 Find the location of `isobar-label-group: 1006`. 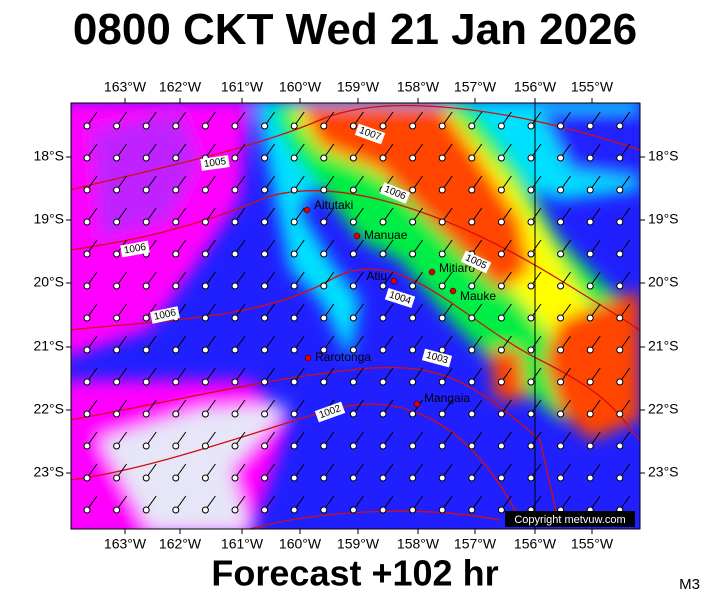

isobar-label-group: 1006 is located at coordinates (135, 249).